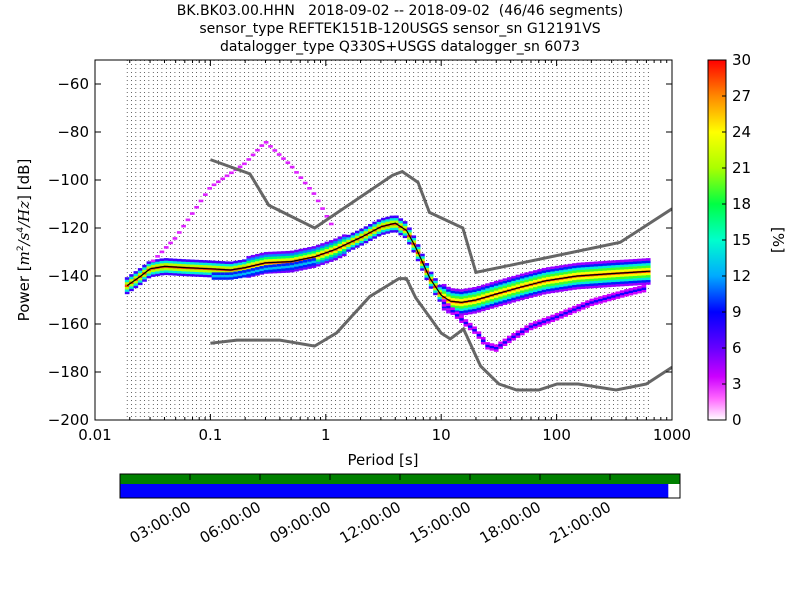 This screenshot has height=600, width=800. I want to click on y-axis-label-prefix: Power [, so click(24, 293).